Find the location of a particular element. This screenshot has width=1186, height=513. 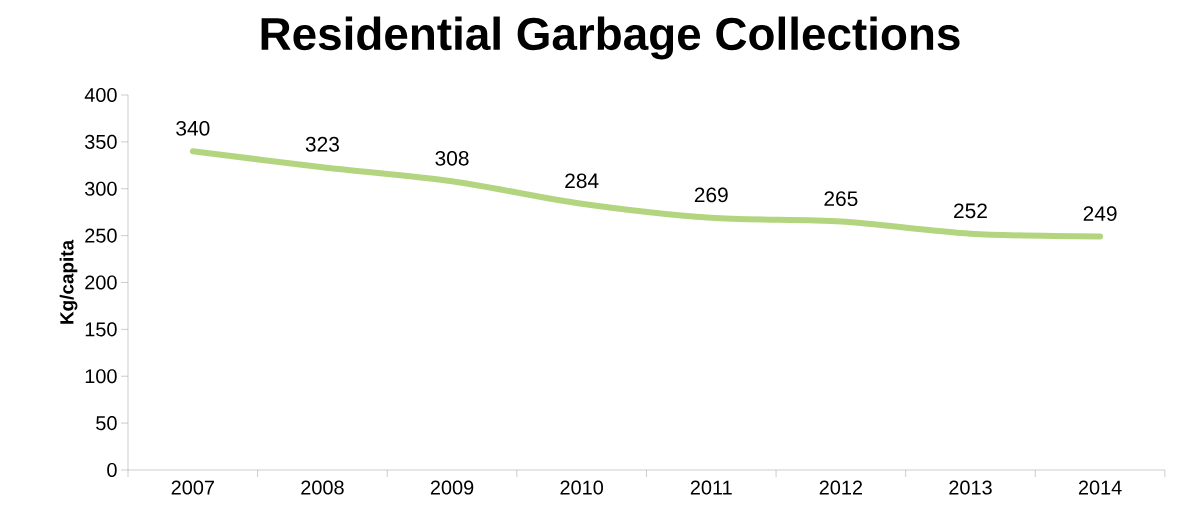

chart-title: Residential Garbage Collections is located at coordinates (610, 38).